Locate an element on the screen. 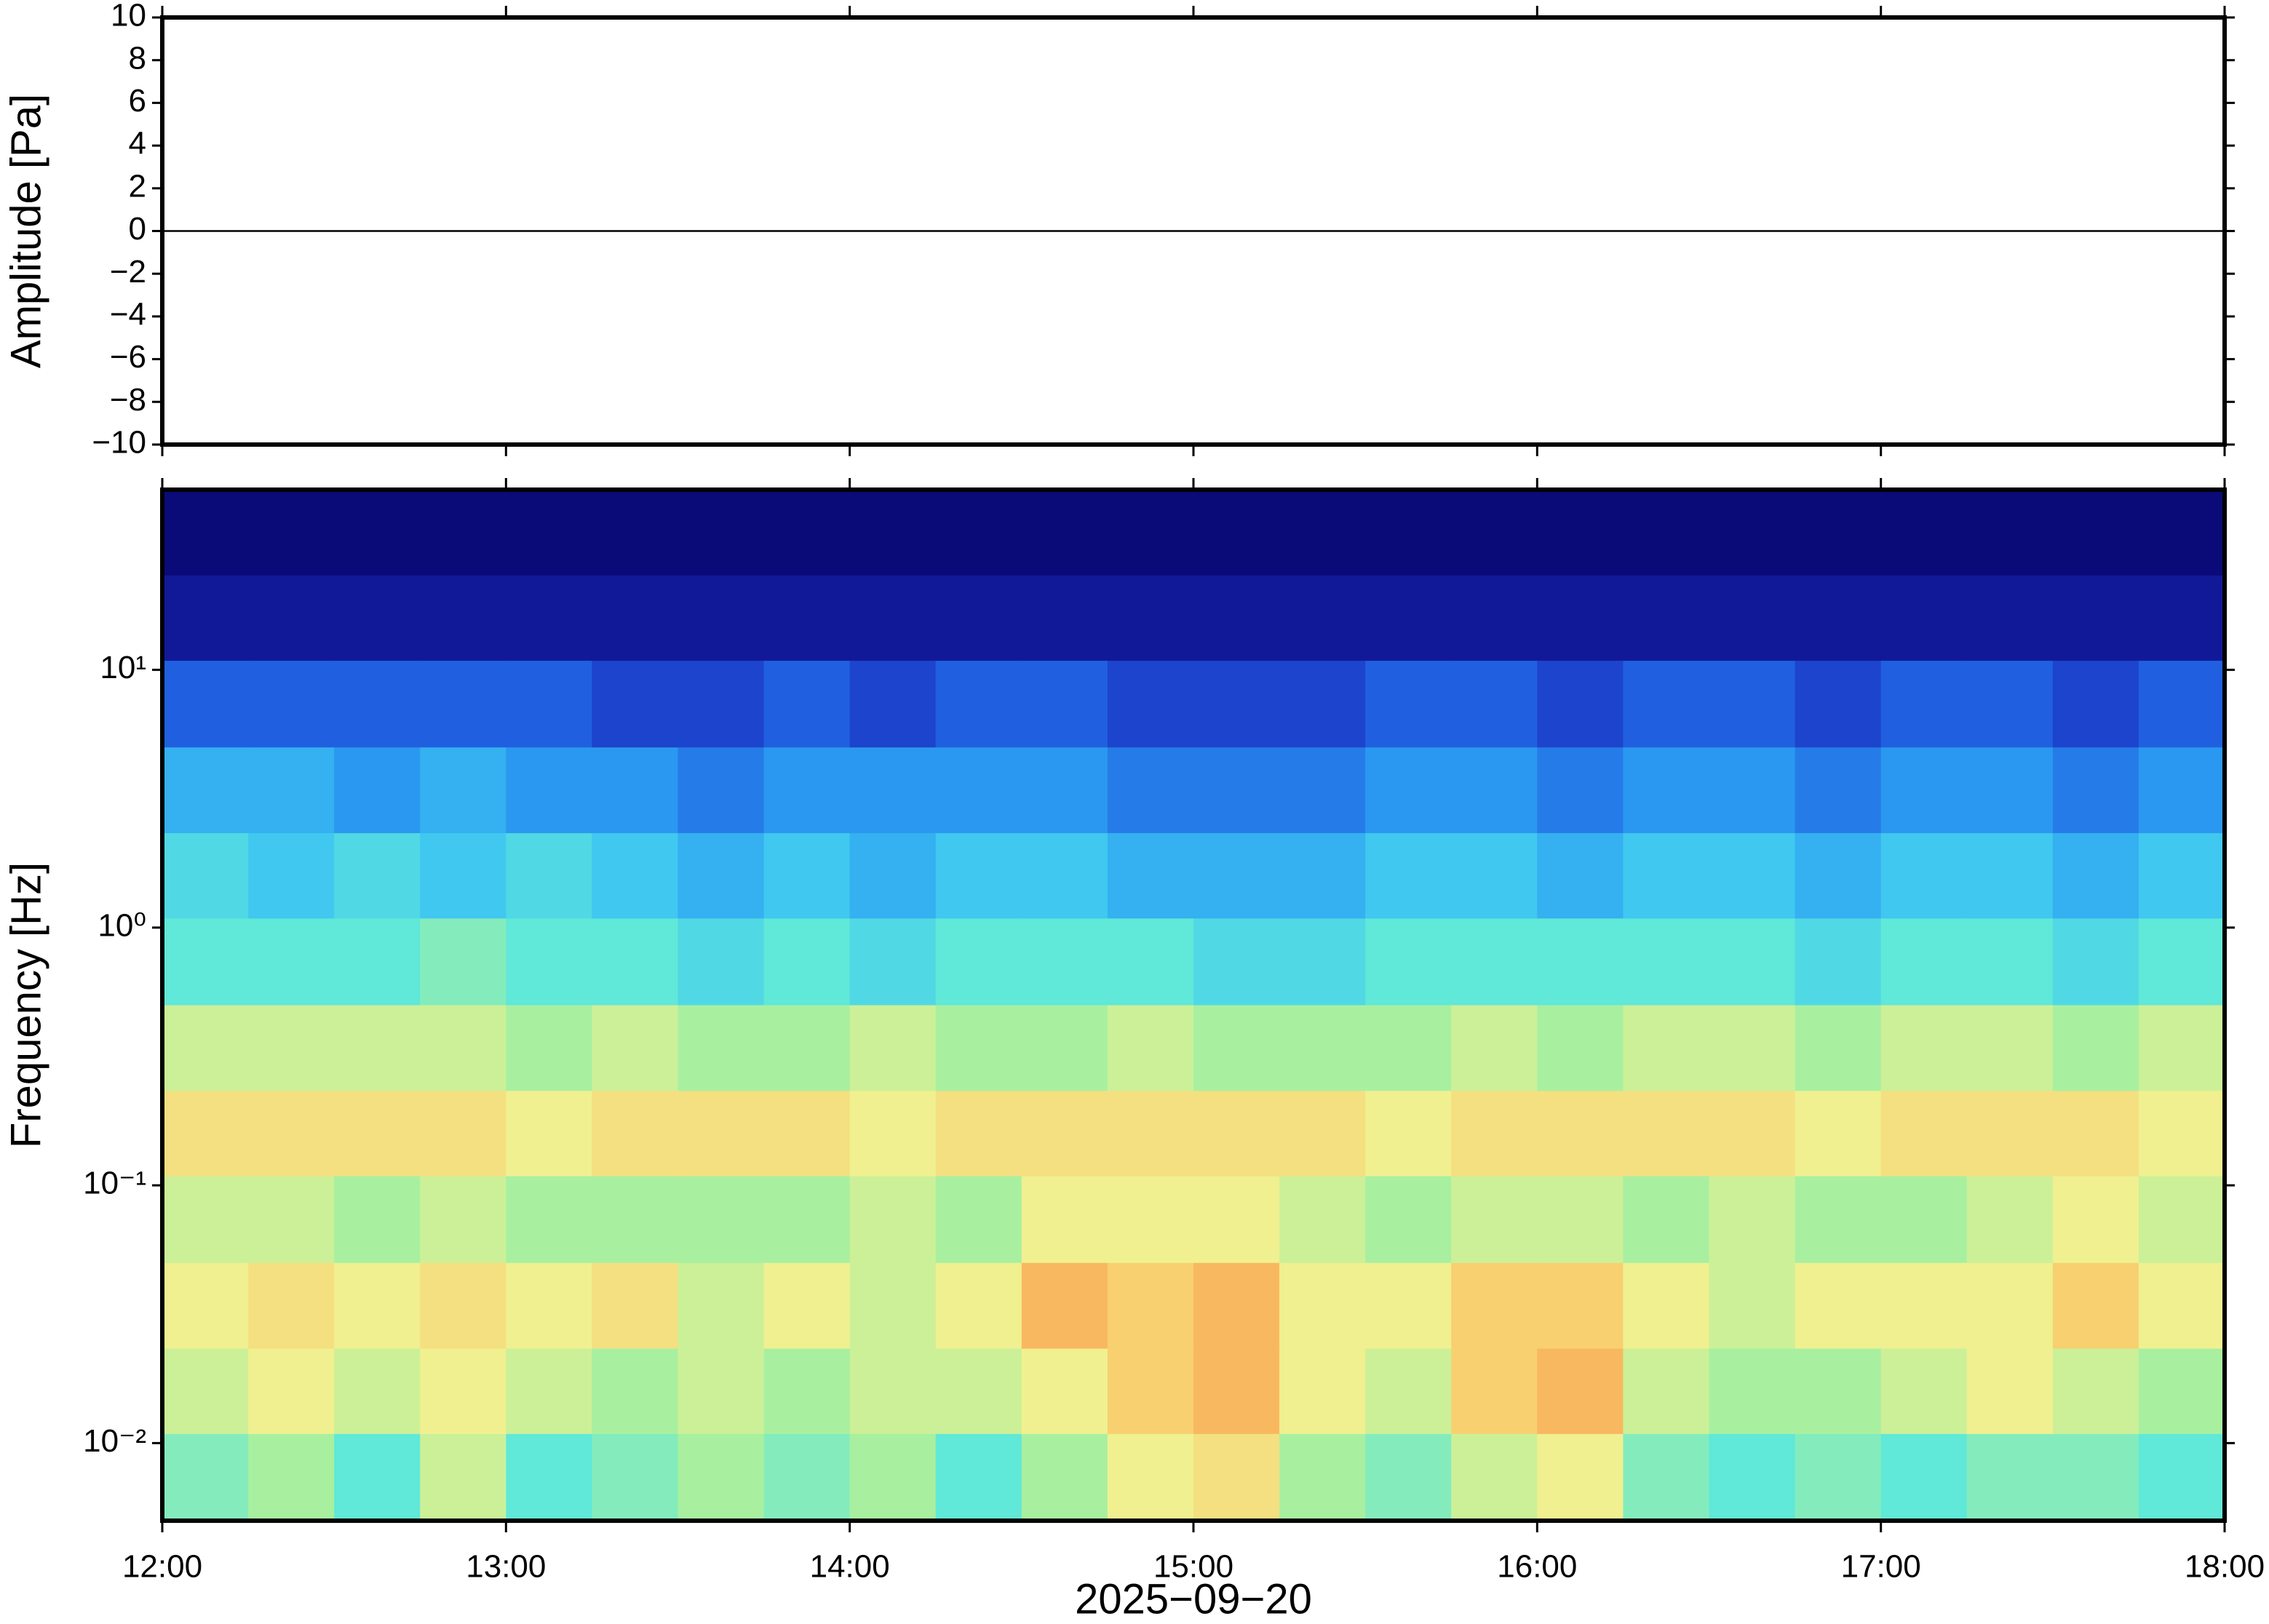  y-tick-label: 10⁰ is located at coordinates (122, 925).